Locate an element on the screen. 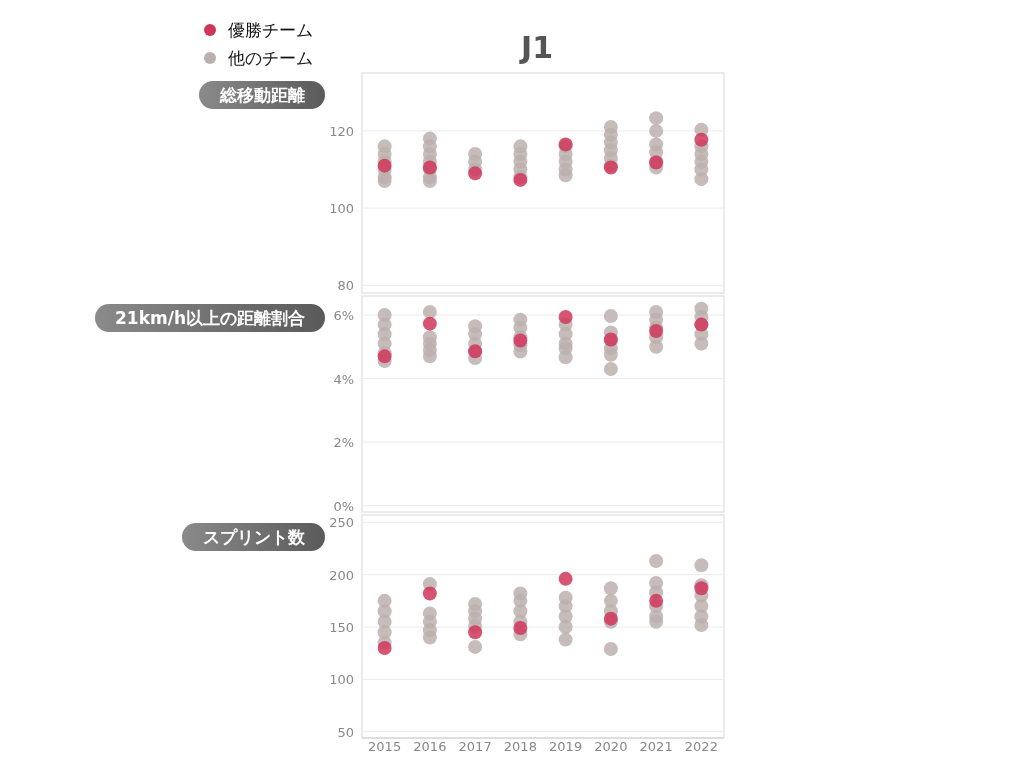 Image resolution: width=1024 pixels, height=768 pixels. y-axis-title: 21km/h以上の距離割合 is located at coordinates (210, 318).